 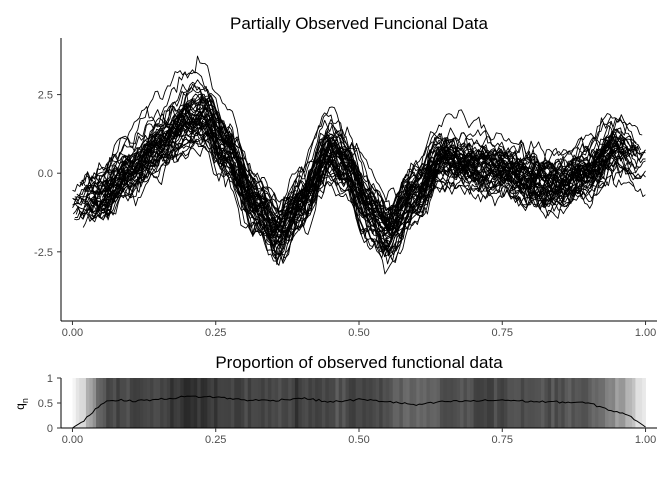 What do you see at coordinates (358, 440) in the screenshot?
I see `bottom-x-tick-label: 0.50` at bounding box center [358, 440].